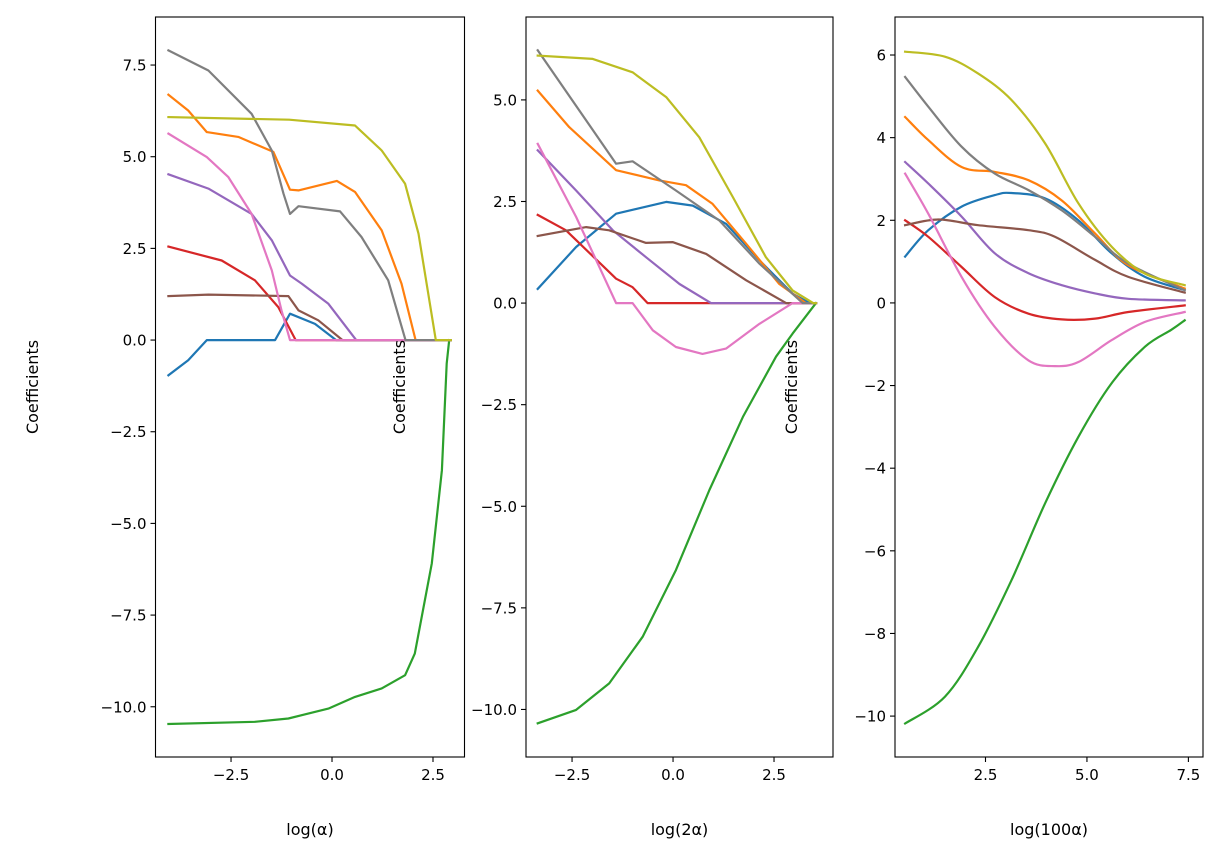 Image resolution: width=1224 pixels, height=862 pixels. I want to click on x-tick-label: 7.5, so click(1188, 775).